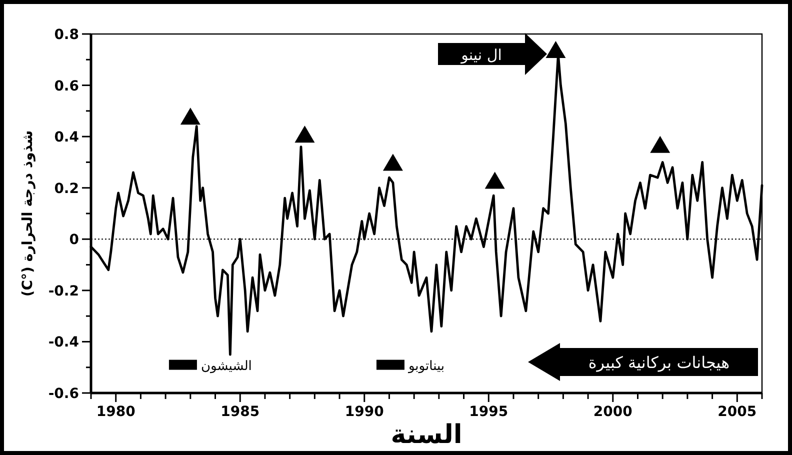 This screenshot has height=455, width=792. I want to click on y-tick-label: 0.6, so click(66, 86).